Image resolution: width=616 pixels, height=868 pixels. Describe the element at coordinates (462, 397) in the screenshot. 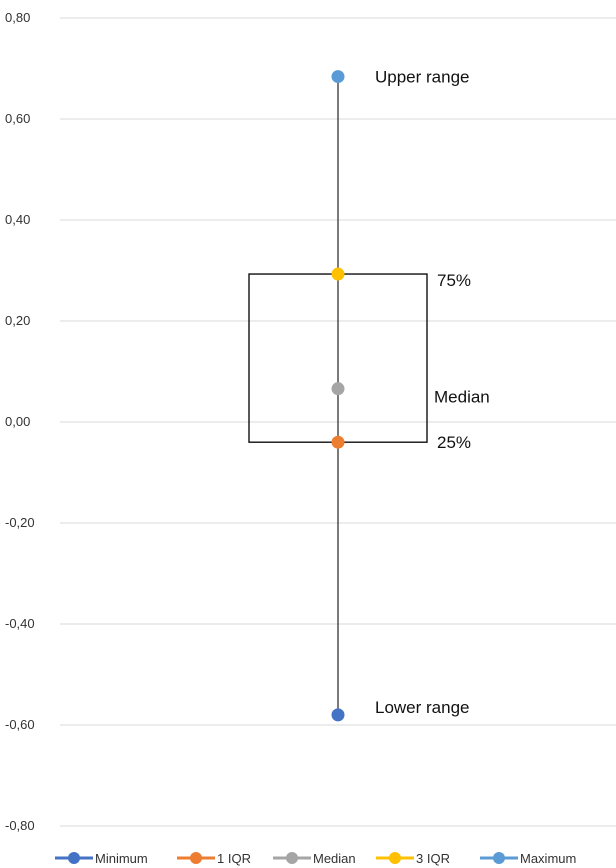

I see `annotation-label: Median` at that location.